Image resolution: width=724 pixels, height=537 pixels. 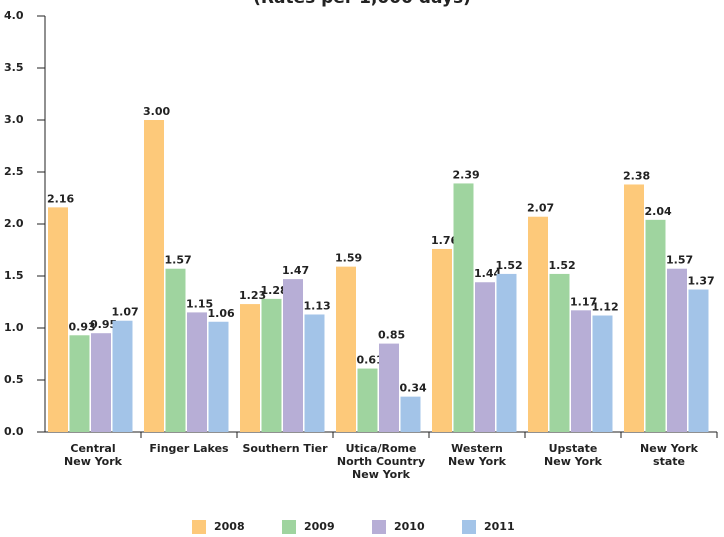 I want to click on value-label: 0.85, so click(x=391, y=335).